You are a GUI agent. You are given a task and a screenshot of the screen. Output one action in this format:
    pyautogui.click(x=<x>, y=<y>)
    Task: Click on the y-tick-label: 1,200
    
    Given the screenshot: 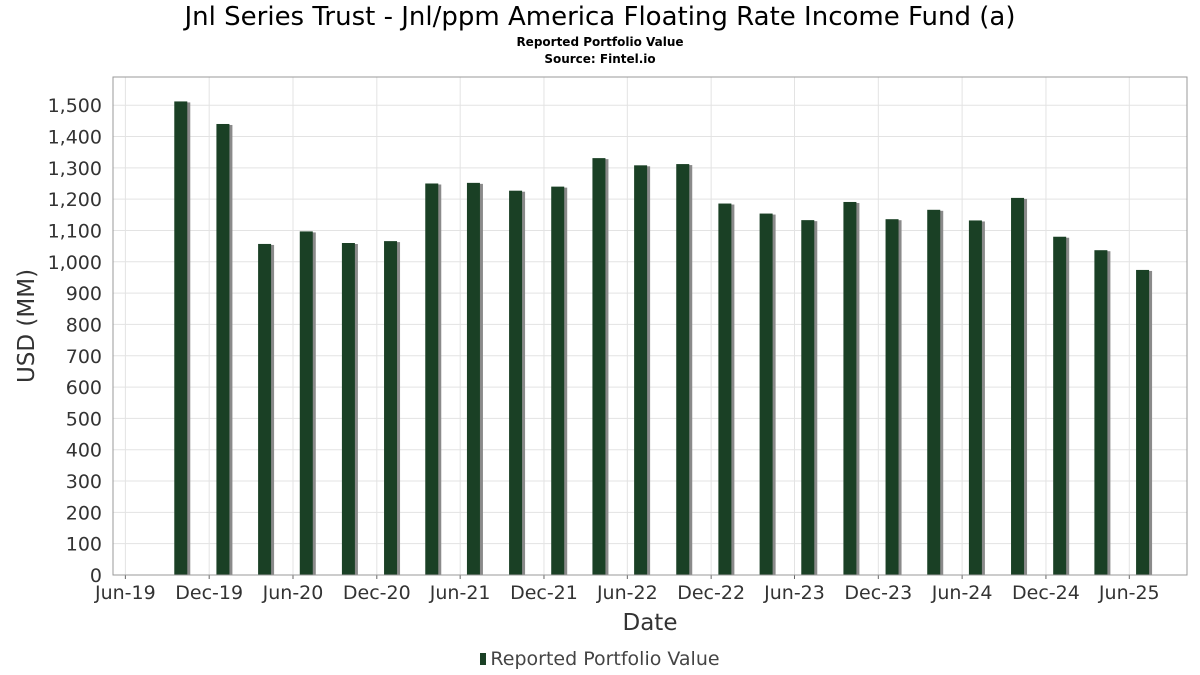 What is the action you would take?
    pyautogui.click(x=75, y=200)
    